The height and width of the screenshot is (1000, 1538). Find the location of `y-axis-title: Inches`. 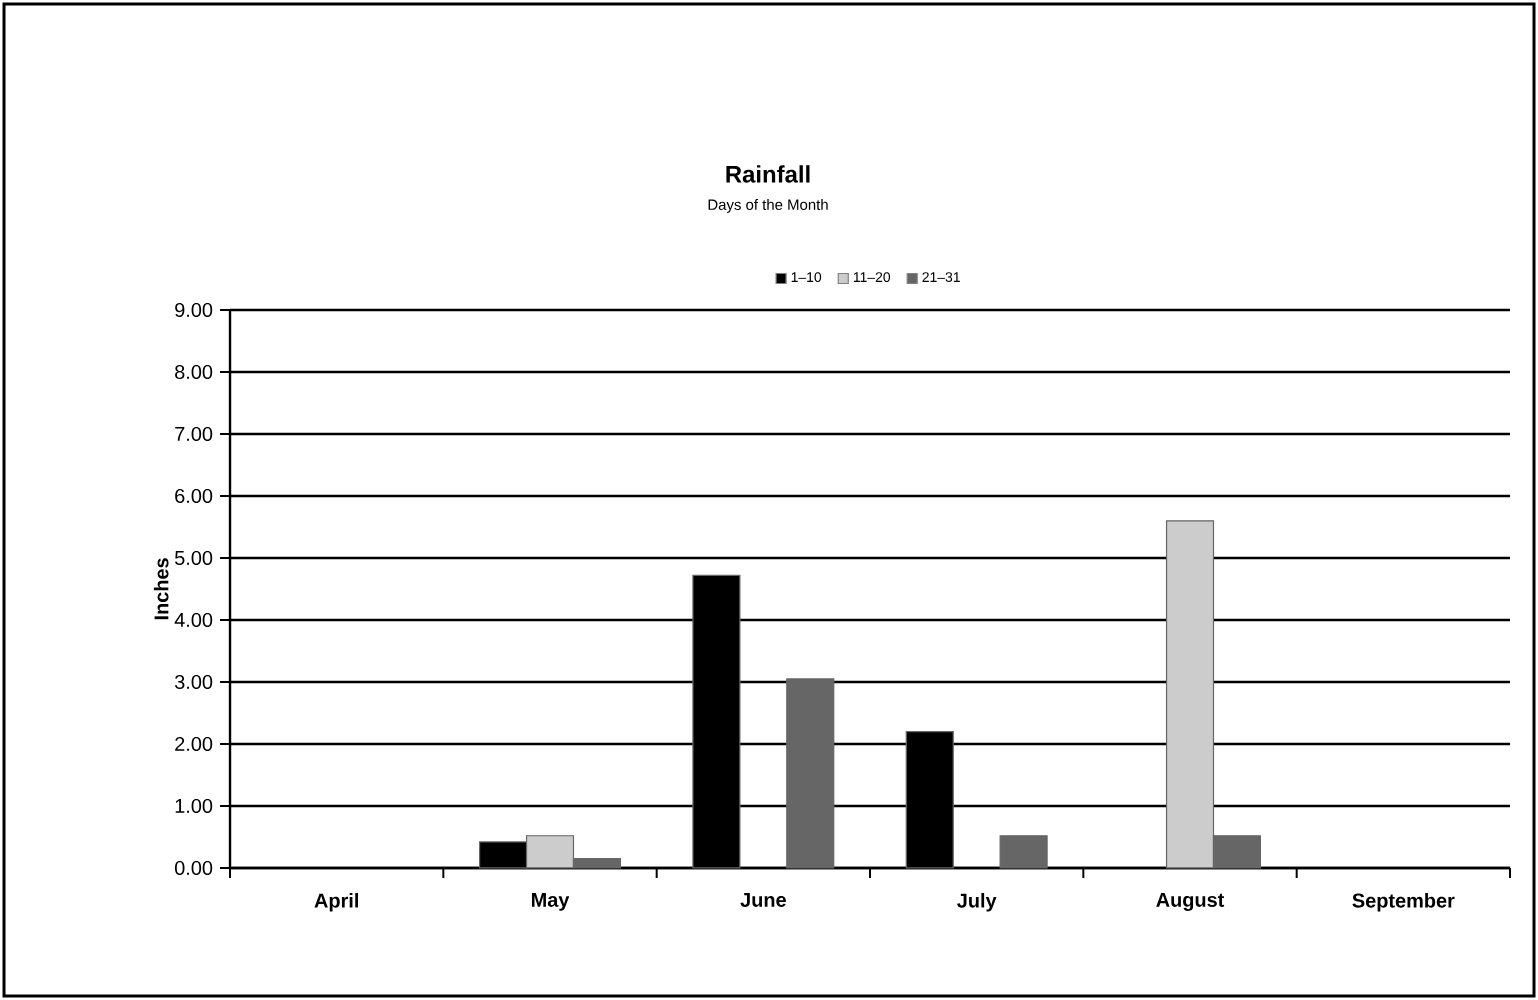

y-axis-title: Inches is located at coordinates (161, 589).